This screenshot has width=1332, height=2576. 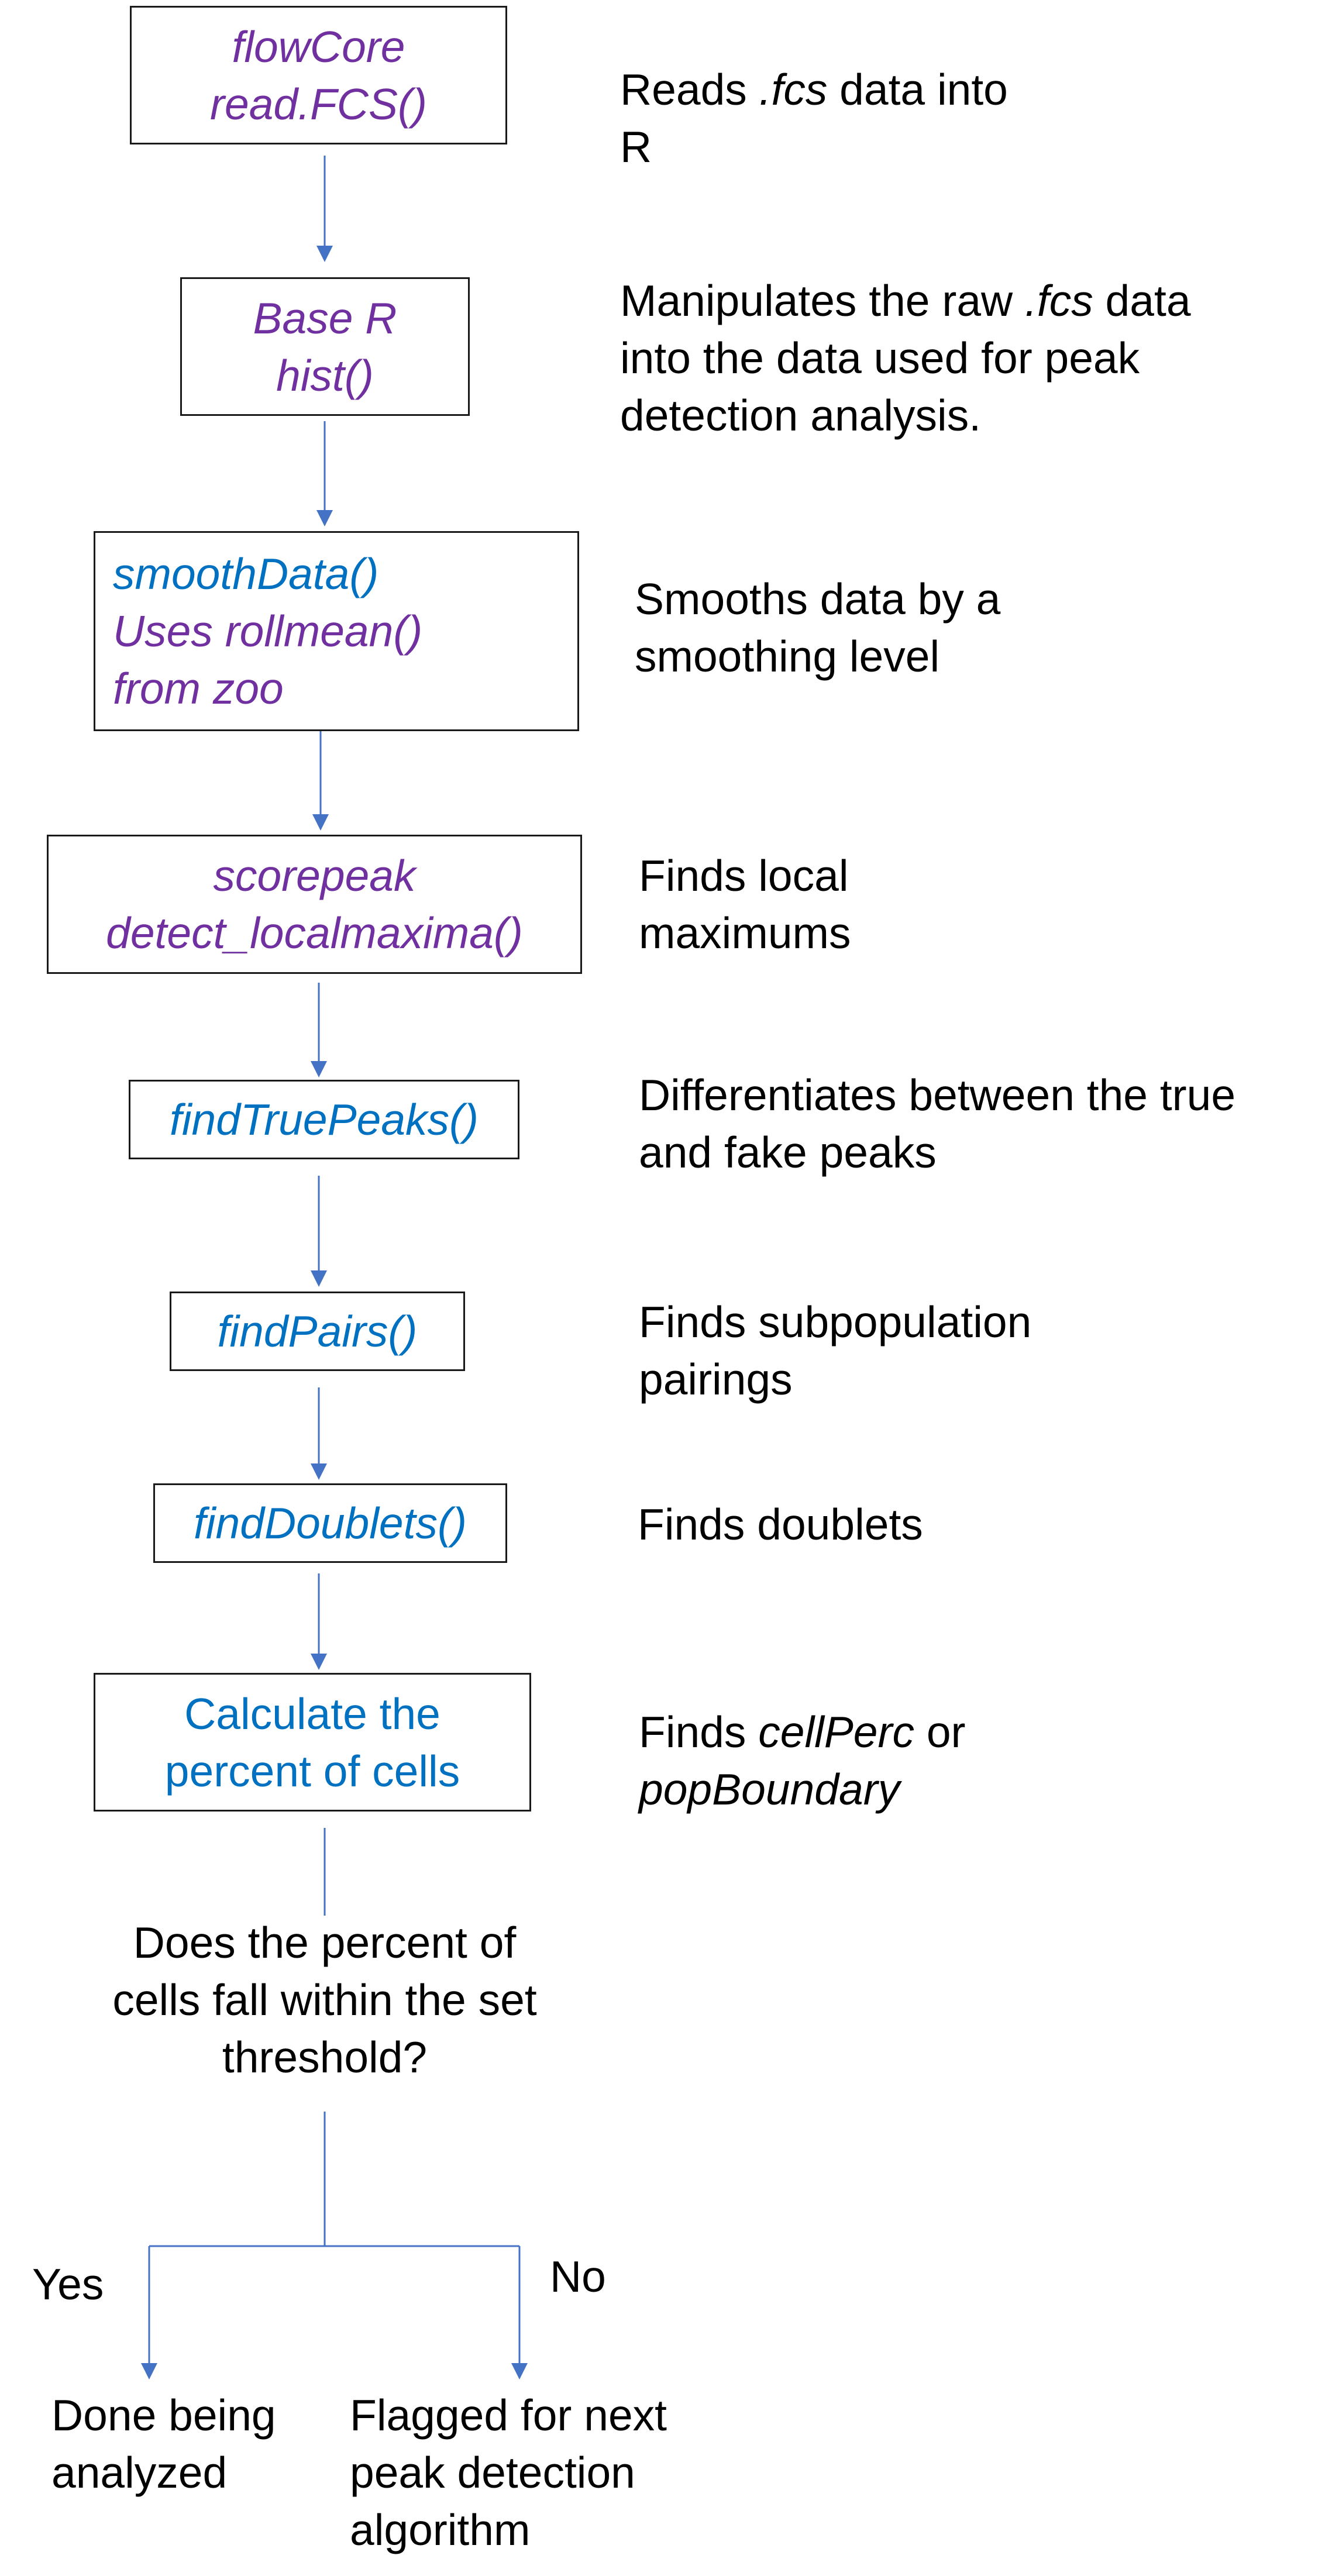 I want to click on step-function-label: findDoublets(), so click(x=330, y=1523).